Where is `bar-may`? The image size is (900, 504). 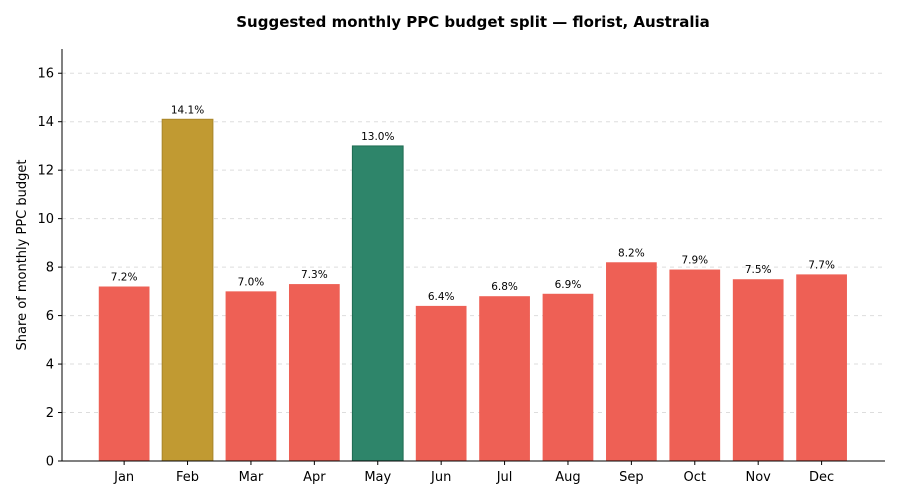 bar-may is located at coordinates (377, 303).